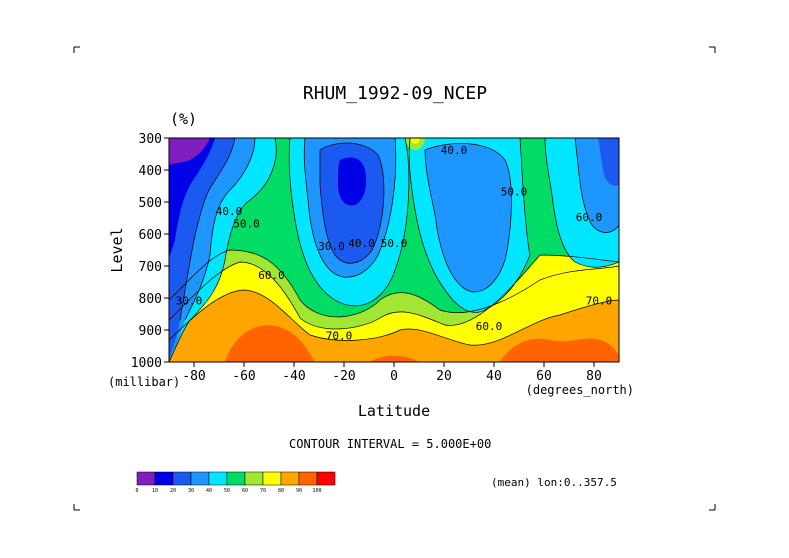 The height and width of the screenshot is (558, 789). Describe the element at coordinates (150, 171) in the screenshot. I see `y-tick-label: 400` at that location.